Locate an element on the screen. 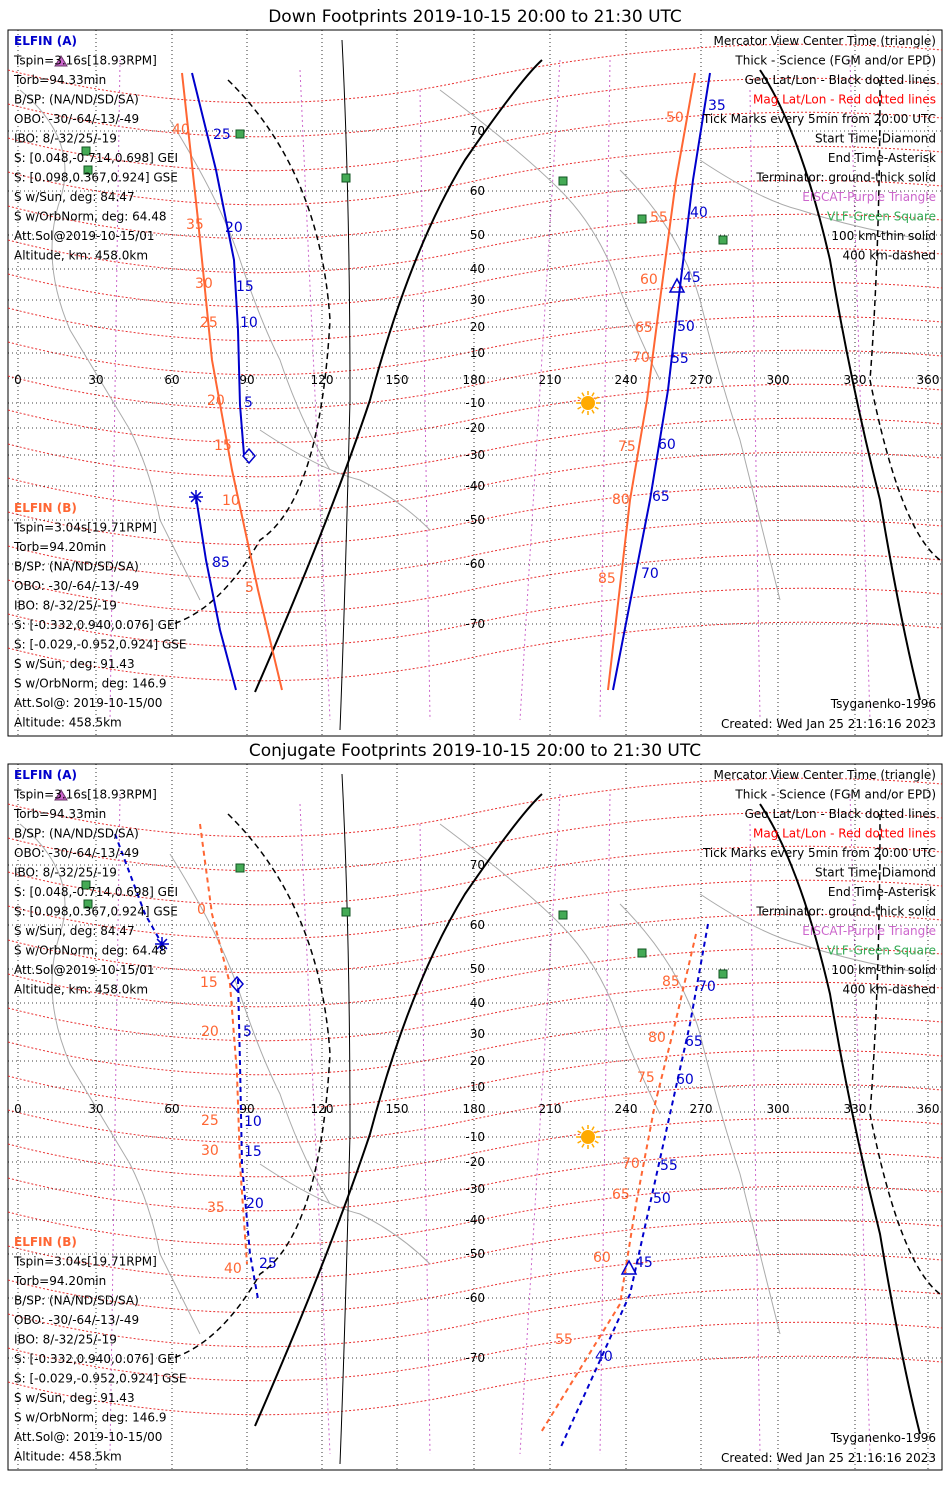 The image size is (950, 1504). elfin-a-info: Tspin=3.16s[18.93RPM] is located at coordinates (85, 61).